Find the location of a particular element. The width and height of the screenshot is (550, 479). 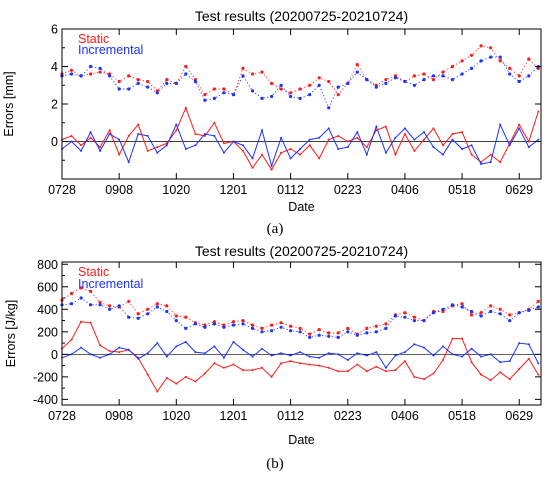

series-static-line is located at coordinates (300, 138).